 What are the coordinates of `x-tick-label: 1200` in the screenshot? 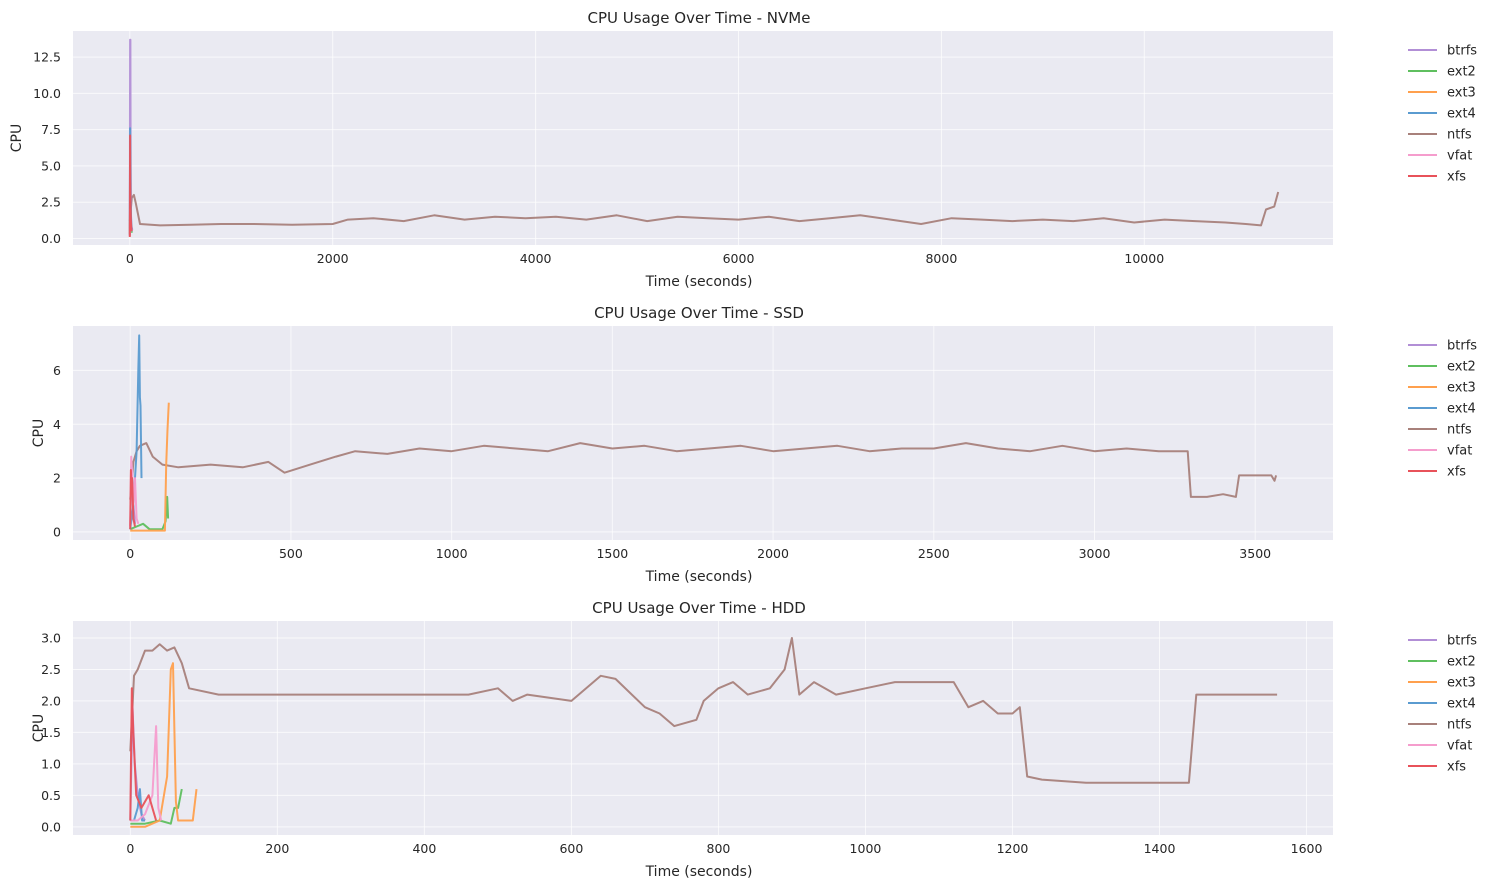 It's located at (1013, 848).